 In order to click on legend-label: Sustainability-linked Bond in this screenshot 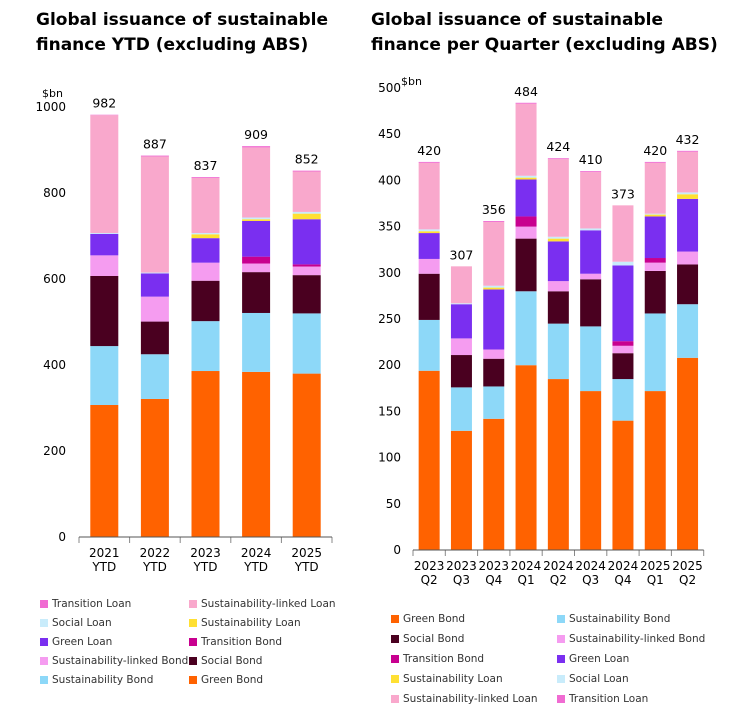, I will do `click(637, 639)`.